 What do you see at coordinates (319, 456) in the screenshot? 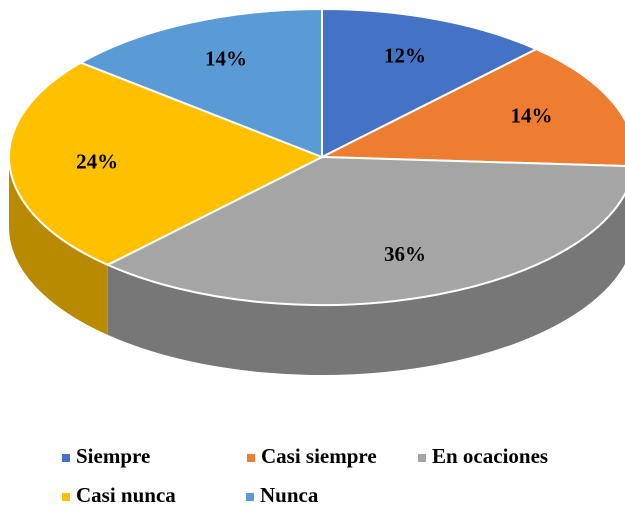
I see `legend-label: Casi siempre` at bounding box center [319, 456].